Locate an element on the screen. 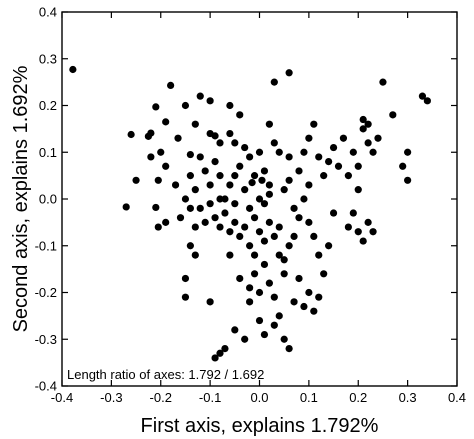 The width and height of the screenshot is (474, 439). y-axis-title: Second axis, explains 1.692% is located at coordinates (21, 198).